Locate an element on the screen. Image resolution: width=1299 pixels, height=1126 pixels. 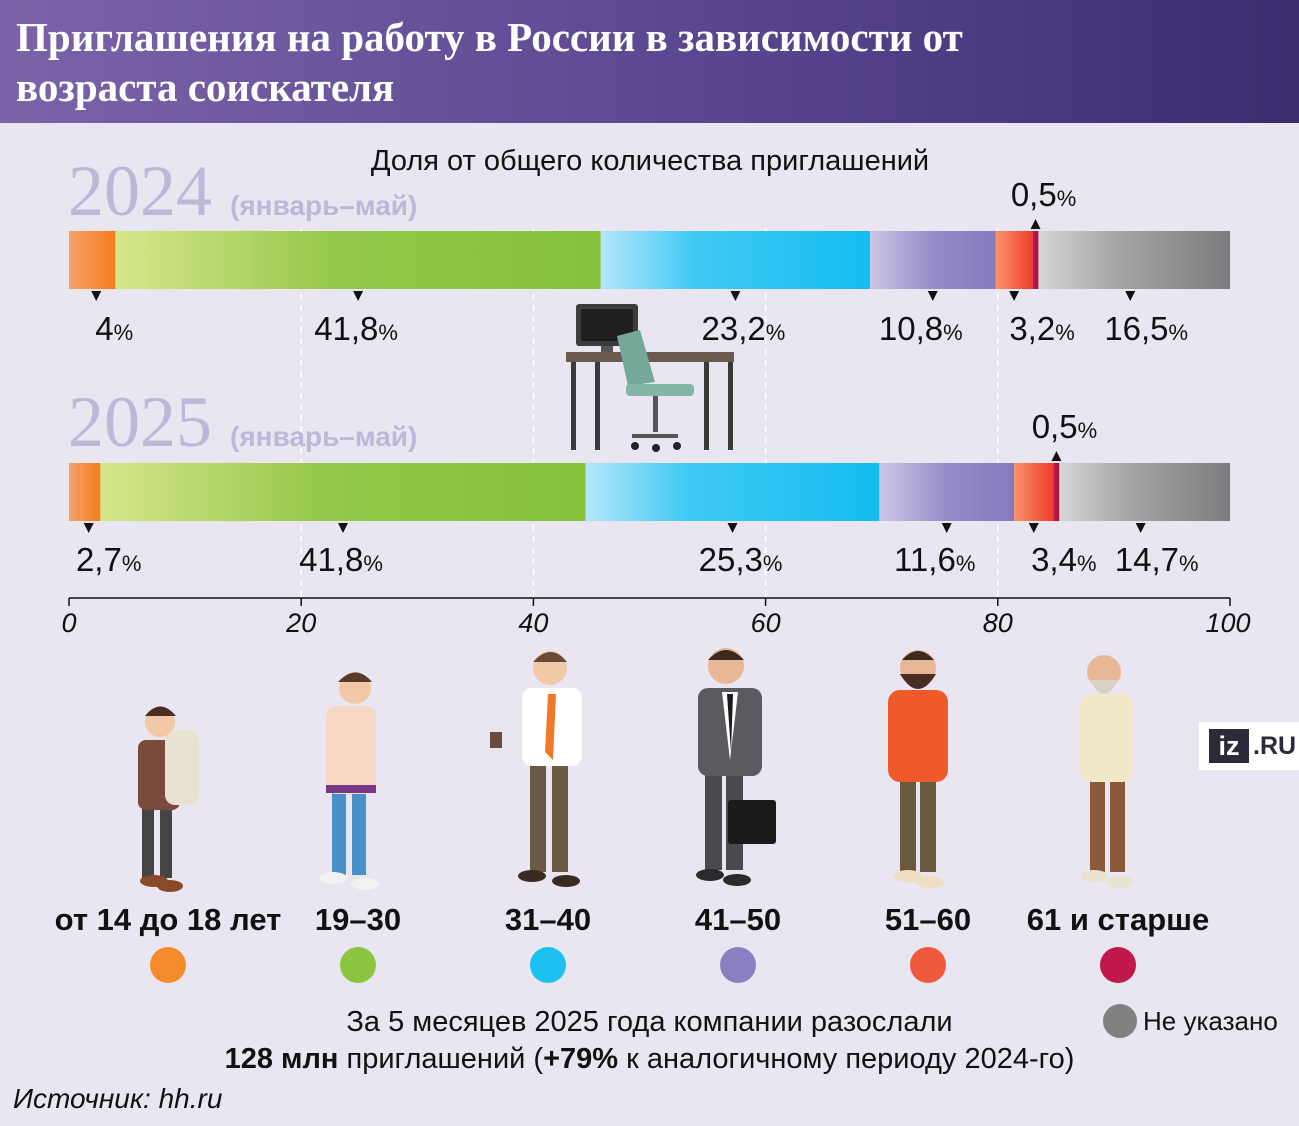
bearded-person-icon is located at coordinates (918, 769).